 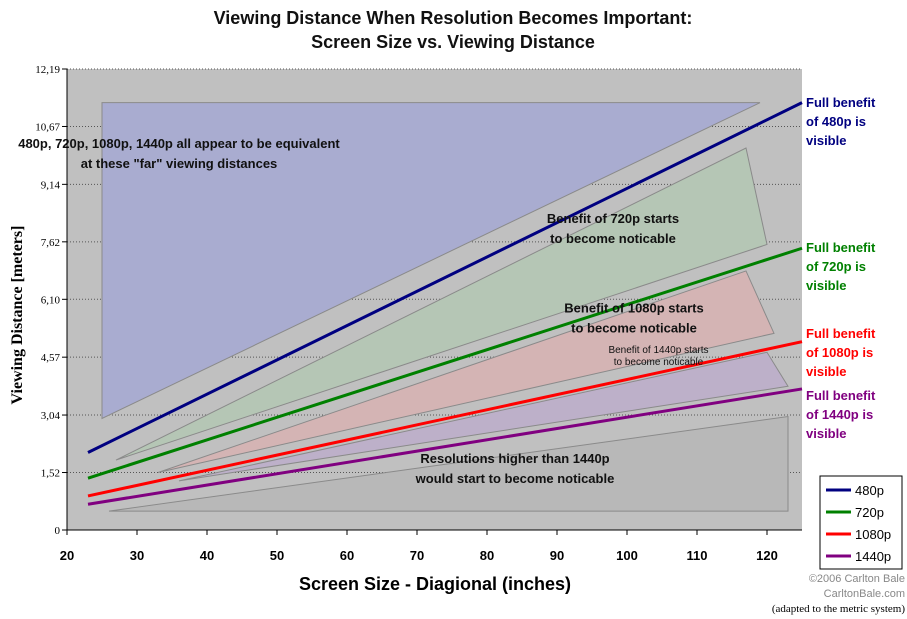 What do you see at coordinates (857, 579) in the screenshot?
I see `credit-copyright: ©2006 Carlton Bale` at bounding box center [857, 579].